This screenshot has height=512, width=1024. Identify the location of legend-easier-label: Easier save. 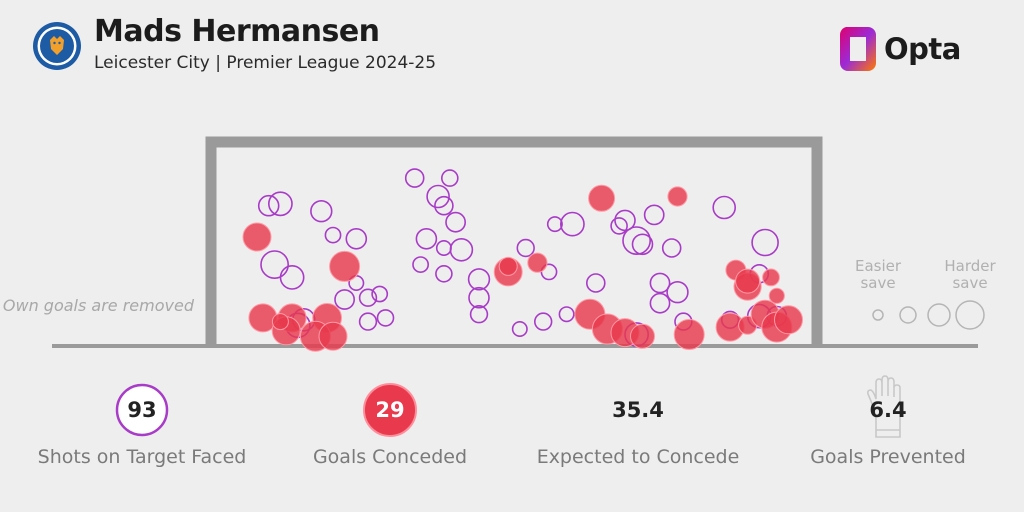
(878, 274).